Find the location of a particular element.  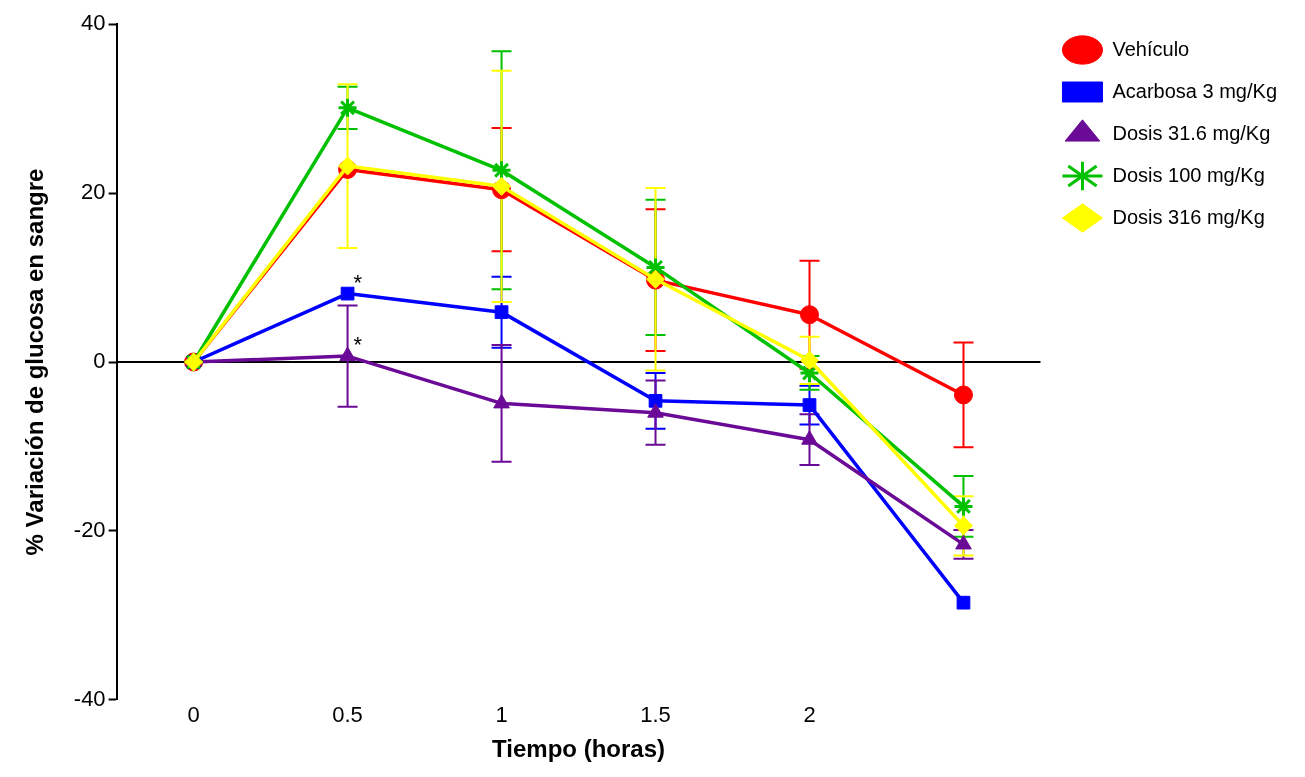

y-axis-title: % Variación de glucosa en sangre is located at coordinates (35, 362).